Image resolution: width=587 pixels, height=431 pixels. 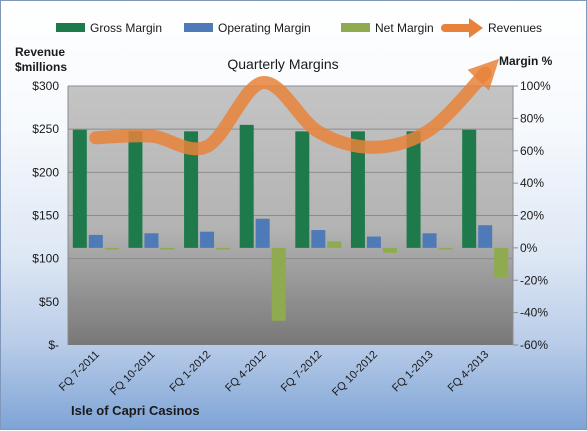 What do you see at coordinates (191, 372) in the screenshot?
I see `category-label: FQ 1-2012` at bounding box center [191, 372].